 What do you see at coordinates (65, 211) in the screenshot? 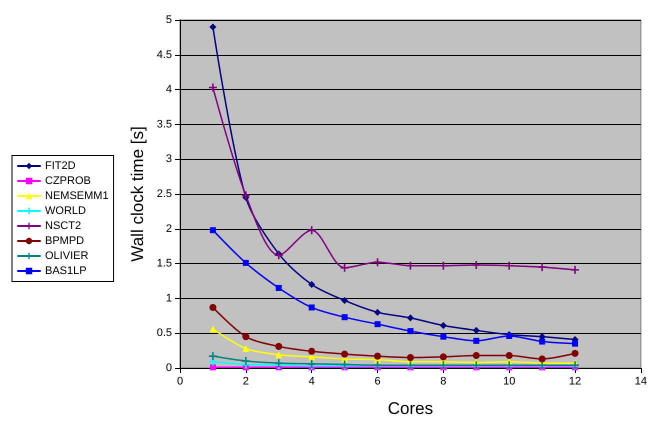
I see `legend-label: WORLD` at bounding box center [65, 211].